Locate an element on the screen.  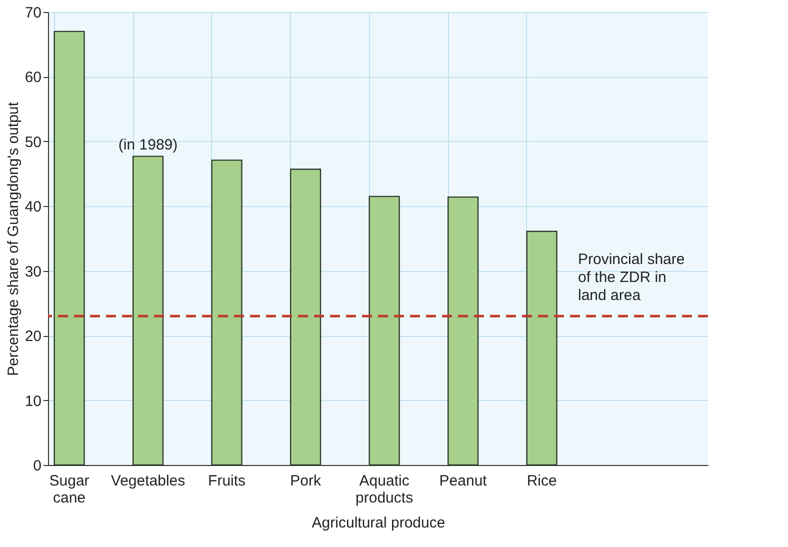
x-tick-label: Aquatic products is located at coordinates (385, 489).